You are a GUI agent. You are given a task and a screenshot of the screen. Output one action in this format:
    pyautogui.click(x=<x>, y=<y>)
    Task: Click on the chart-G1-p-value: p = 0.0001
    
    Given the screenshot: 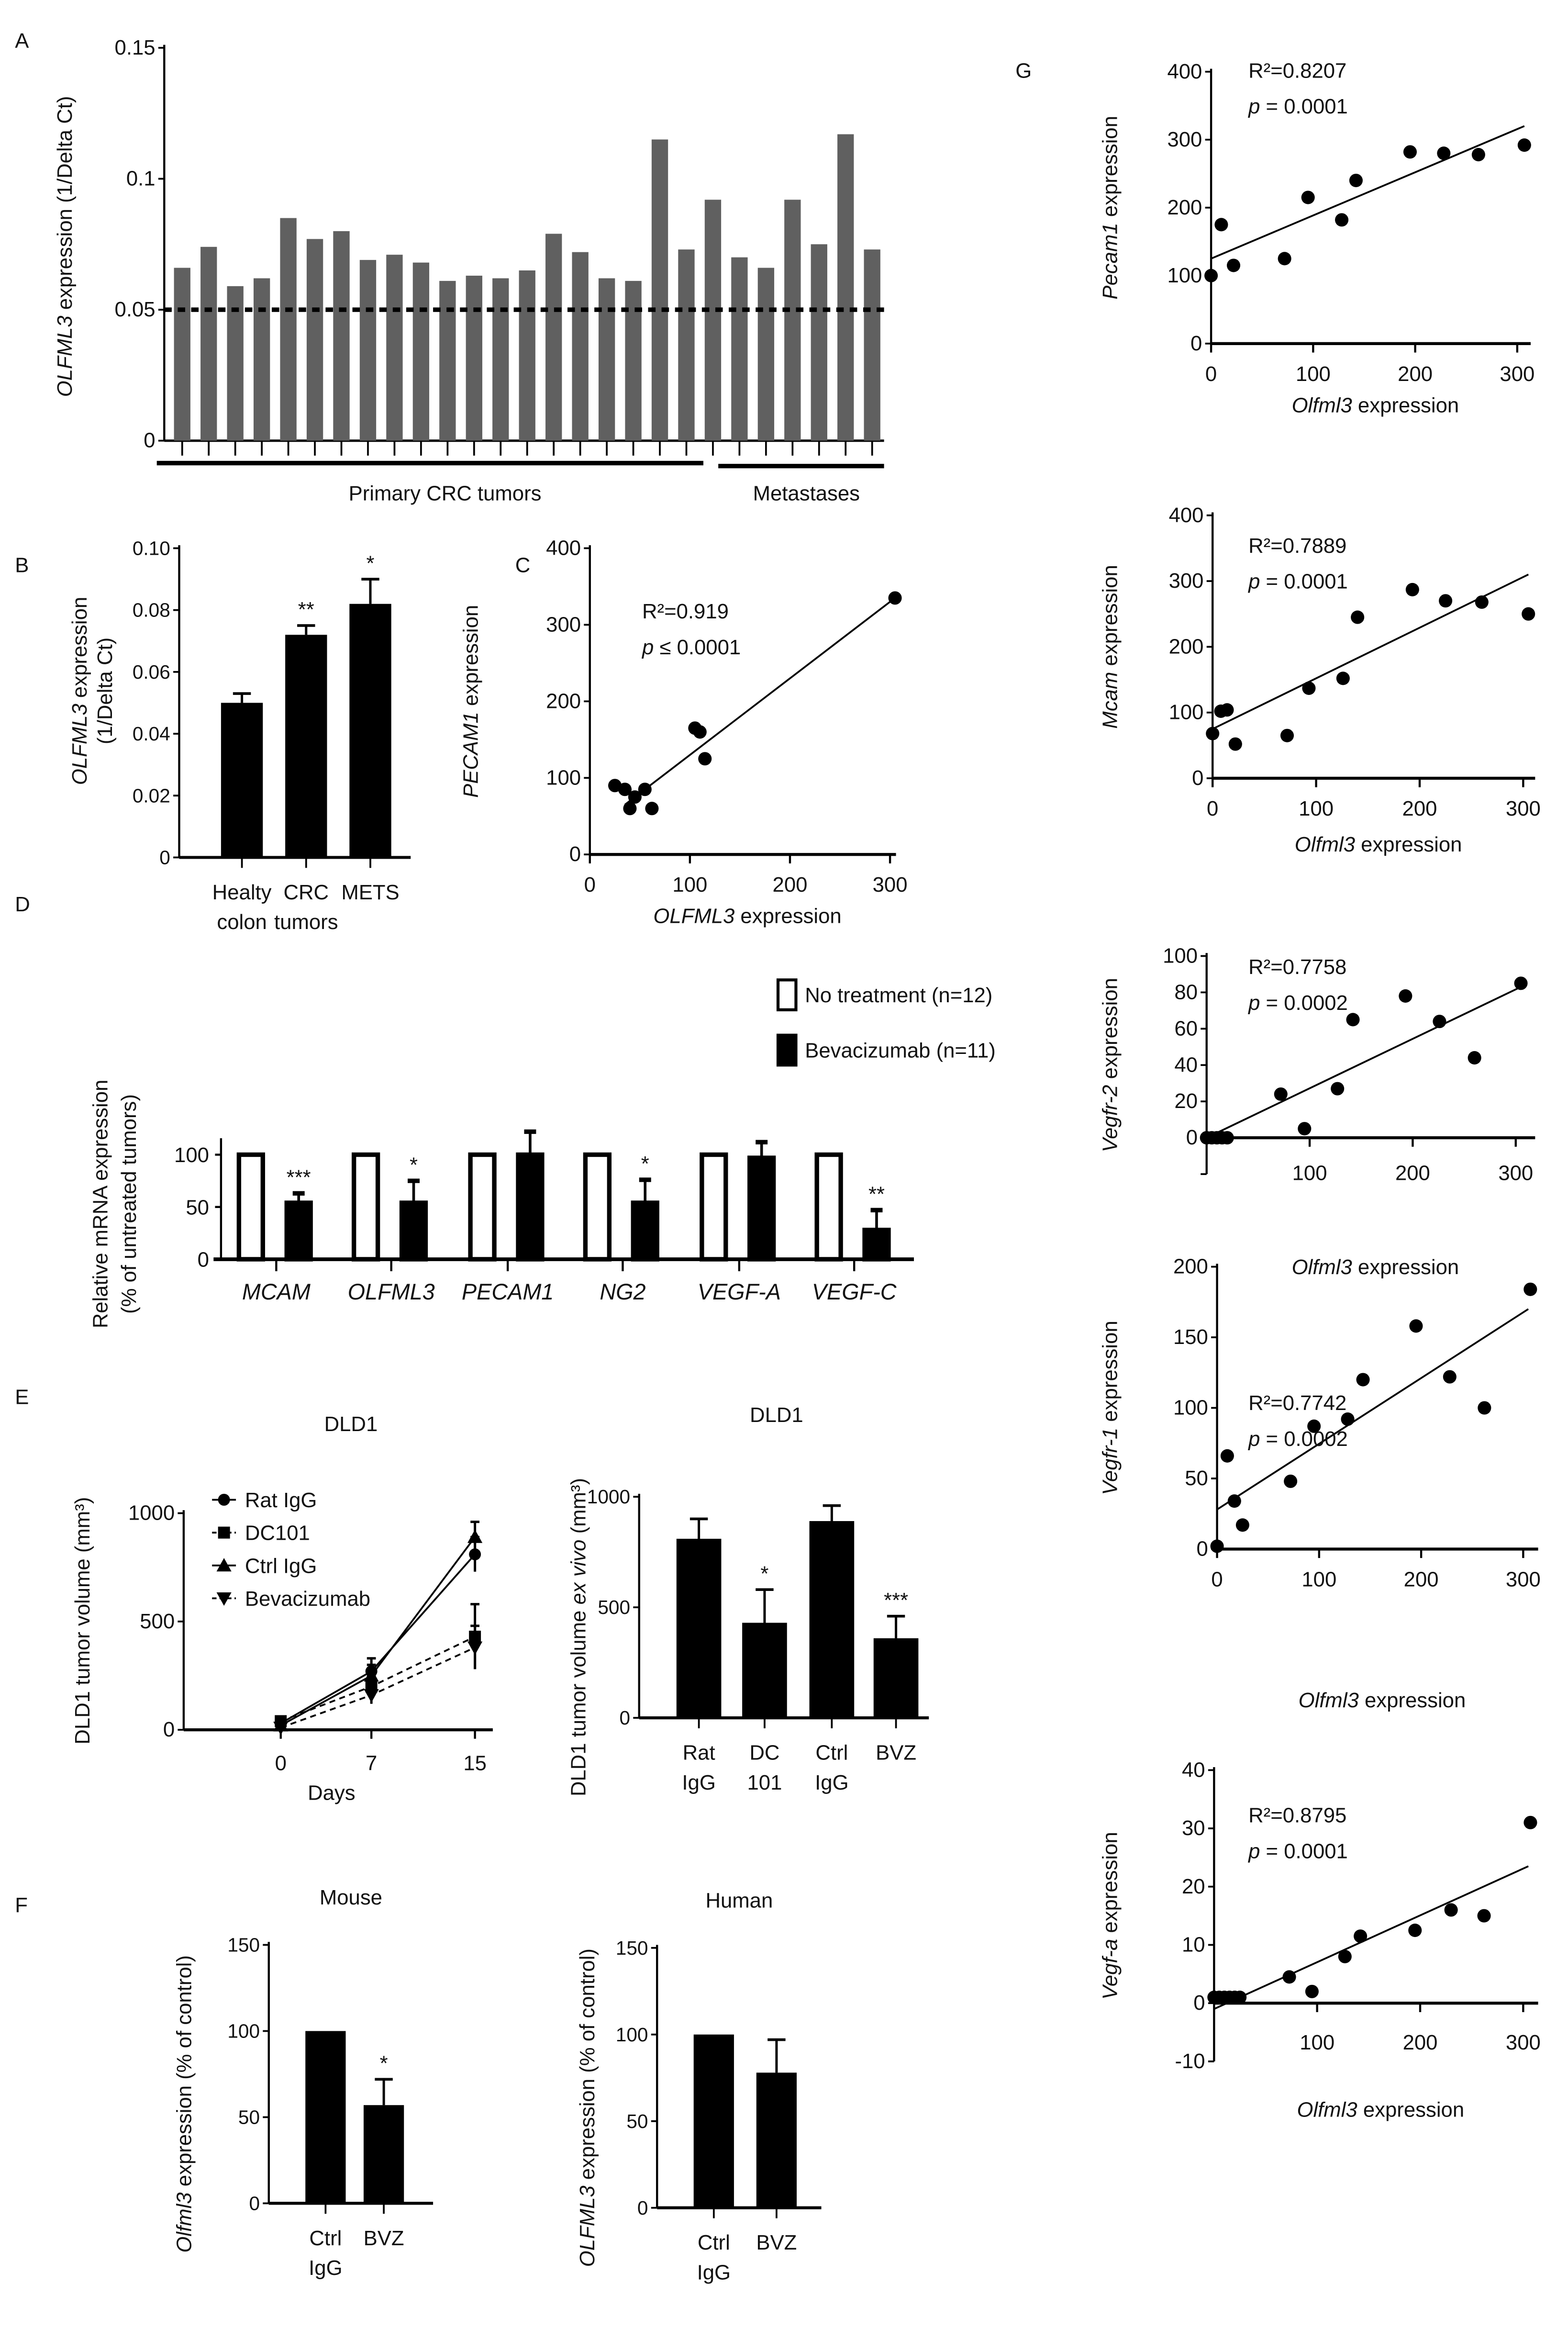 What is the action you would take?
    pyautogui.click(x=1297, y=107)
    